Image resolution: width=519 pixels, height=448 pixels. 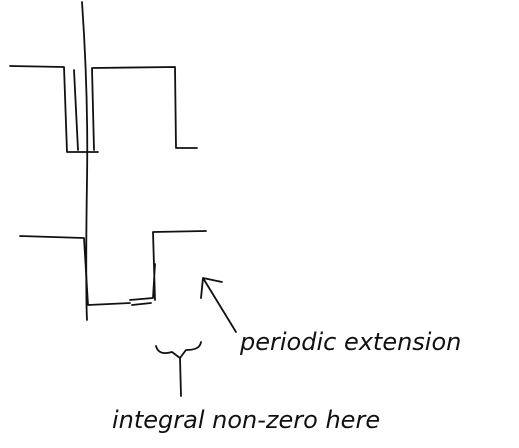 What do you see at coordinates (103, 109) in the screenshot?
I see `top-square-wave` at bounding box center [103, 109].